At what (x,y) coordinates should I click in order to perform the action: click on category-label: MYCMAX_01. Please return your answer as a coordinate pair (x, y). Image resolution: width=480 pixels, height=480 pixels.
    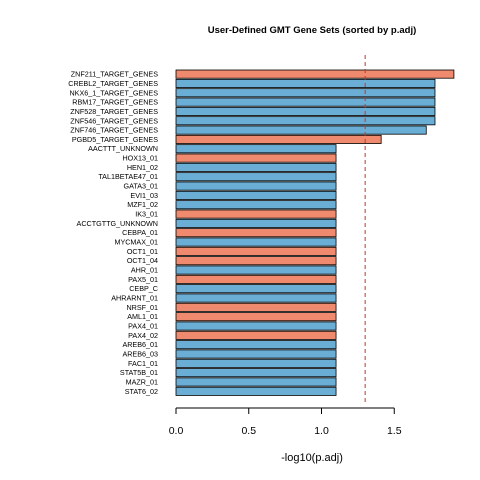
    Looking at the image, I should click on (136, 242).